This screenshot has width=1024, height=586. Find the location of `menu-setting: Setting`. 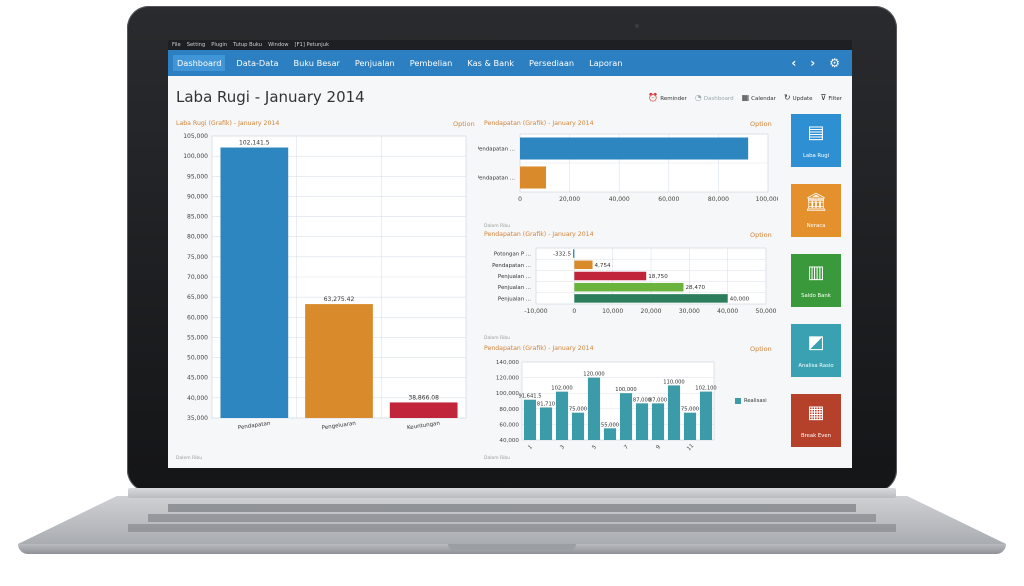

menu-setting: Setting is located at coordinates (196, 45).